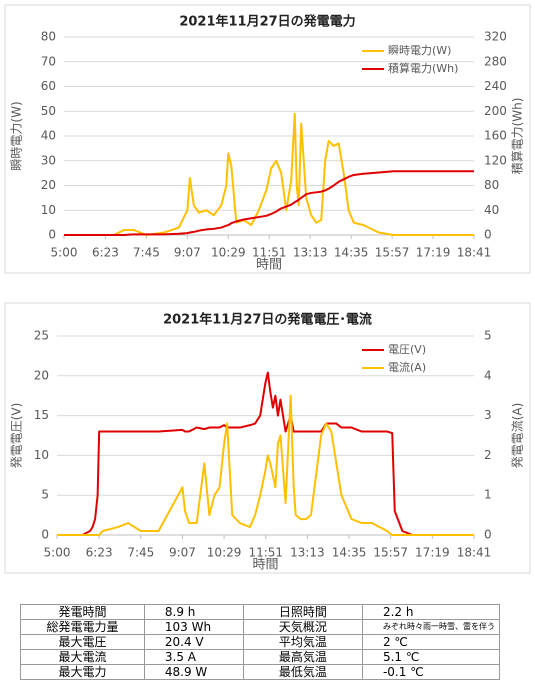 The width and height of the screenshot is (535, 689). Describe the element at coordinates (431, 642) in the screenshot. I see `table-value: 2 ℃` at that location.